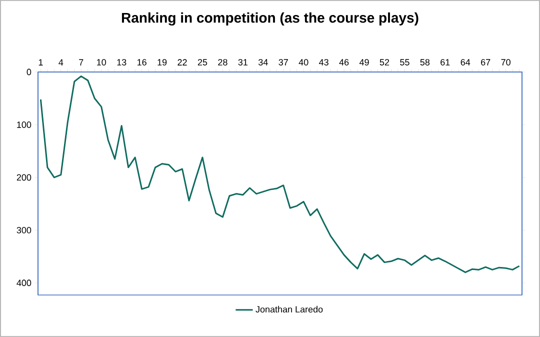 The image size is (540, 337). What do you see at coordinates (203, 62) in the screenshot?
I see `x-tick-label: 25` at bounding box center [203, 62].